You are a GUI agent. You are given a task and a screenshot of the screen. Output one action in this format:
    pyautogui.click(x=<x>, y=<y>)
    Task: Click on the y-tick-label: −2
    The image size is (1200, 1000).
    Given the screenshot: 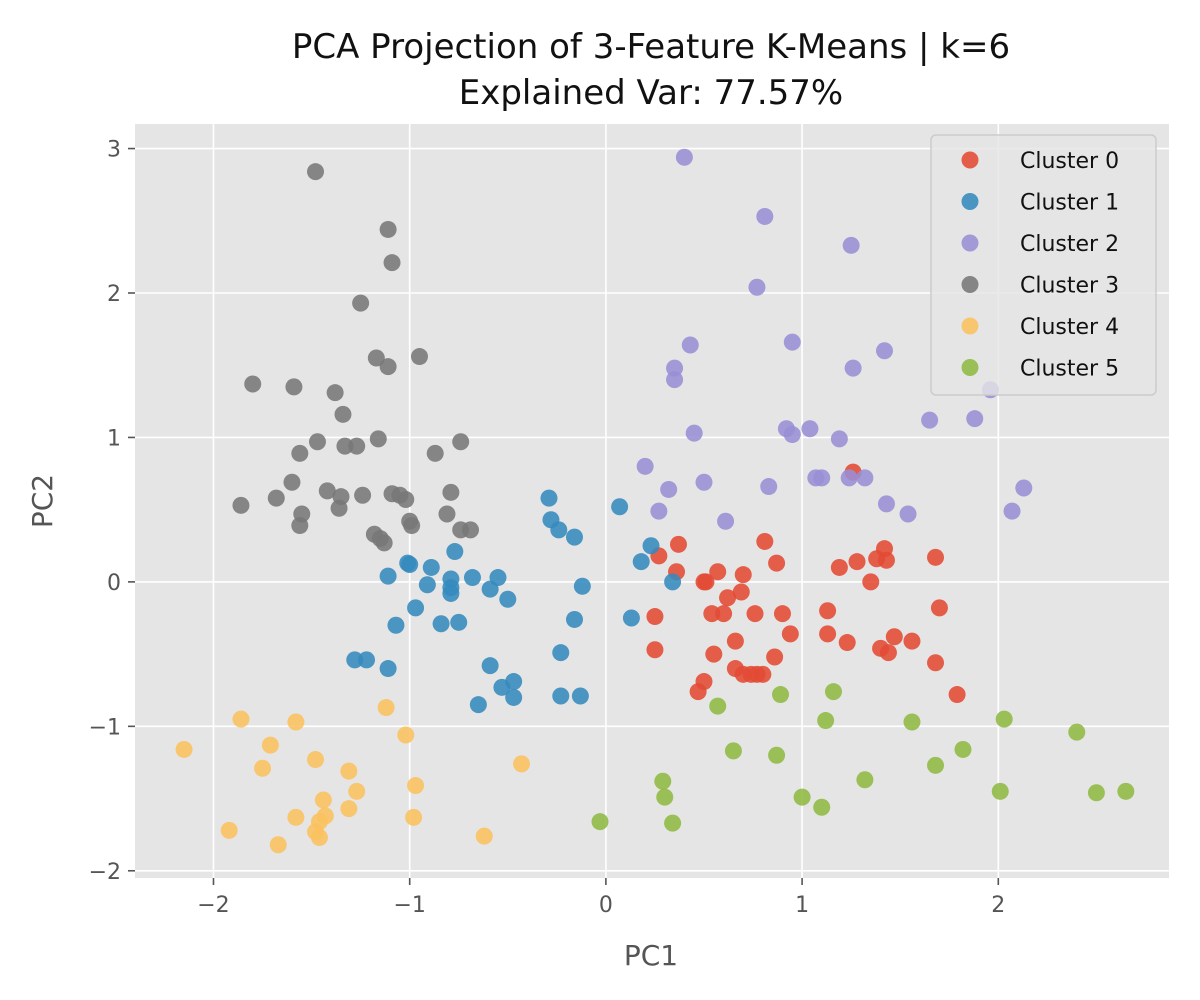 What is the action you would take?
    pyautogui.click(x=105, y=872)
    